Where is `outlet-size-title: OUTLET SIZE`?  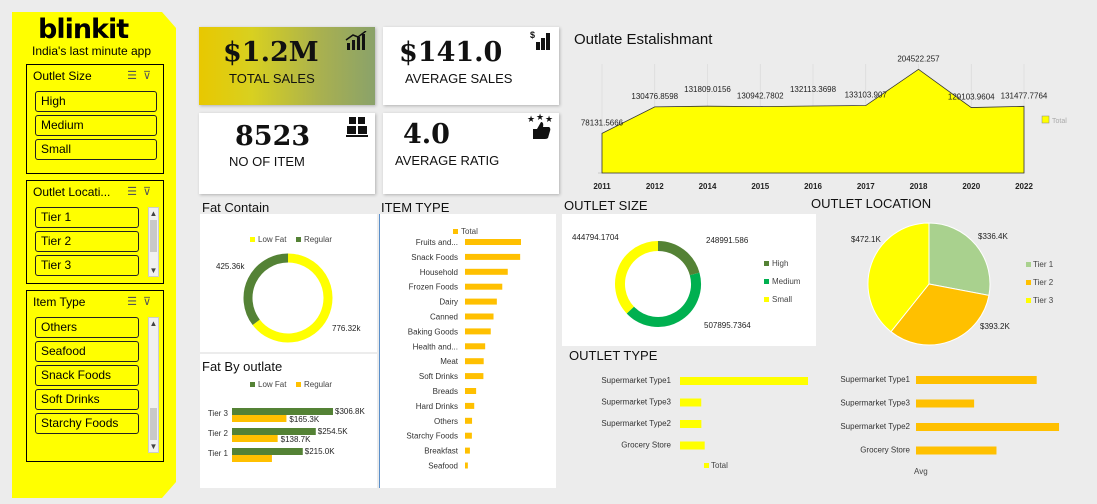
outlet-size-title: OUTLET SIZE is located at coordinates (606, 205).